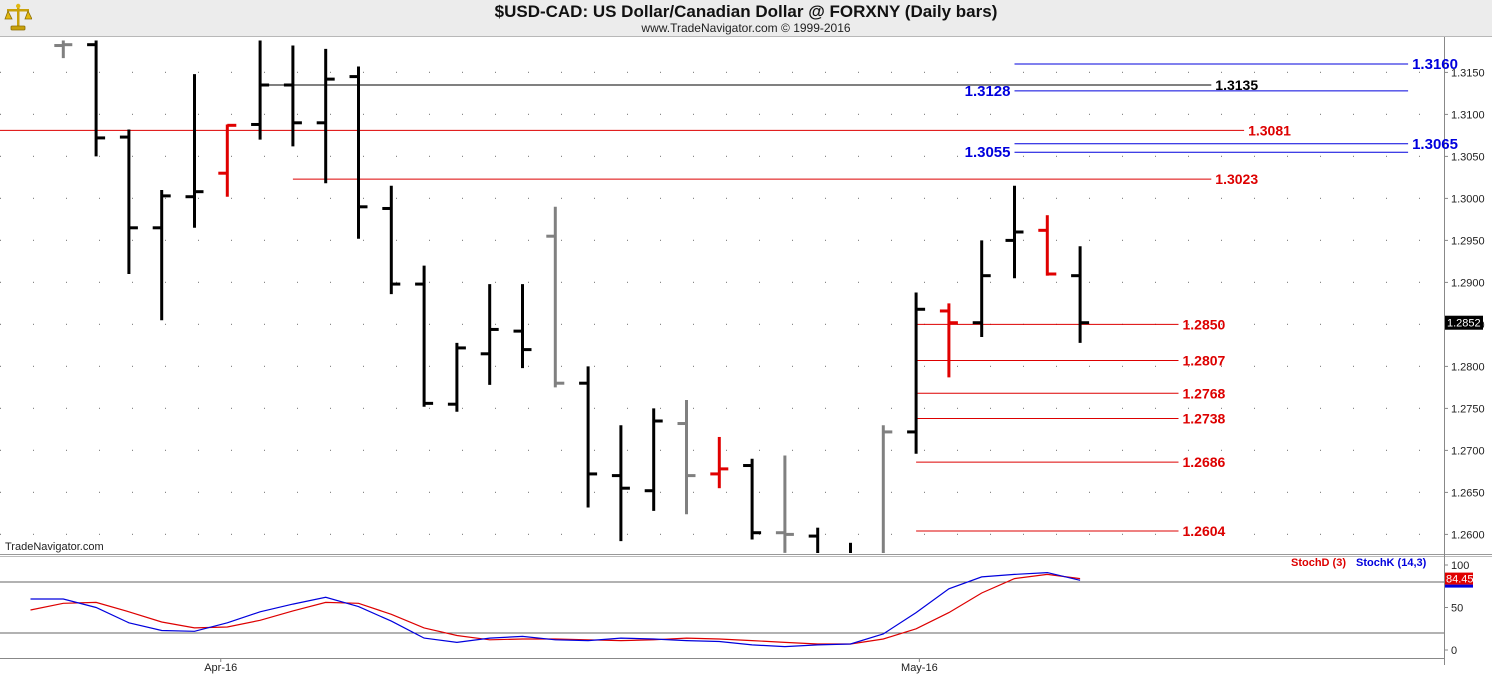 This screenshot has height=678, width=1492. What do you see at coordinates (1204, 531) in the screenshot?
I see `level-label: 1.2604` at bounding box center [1204, 531].